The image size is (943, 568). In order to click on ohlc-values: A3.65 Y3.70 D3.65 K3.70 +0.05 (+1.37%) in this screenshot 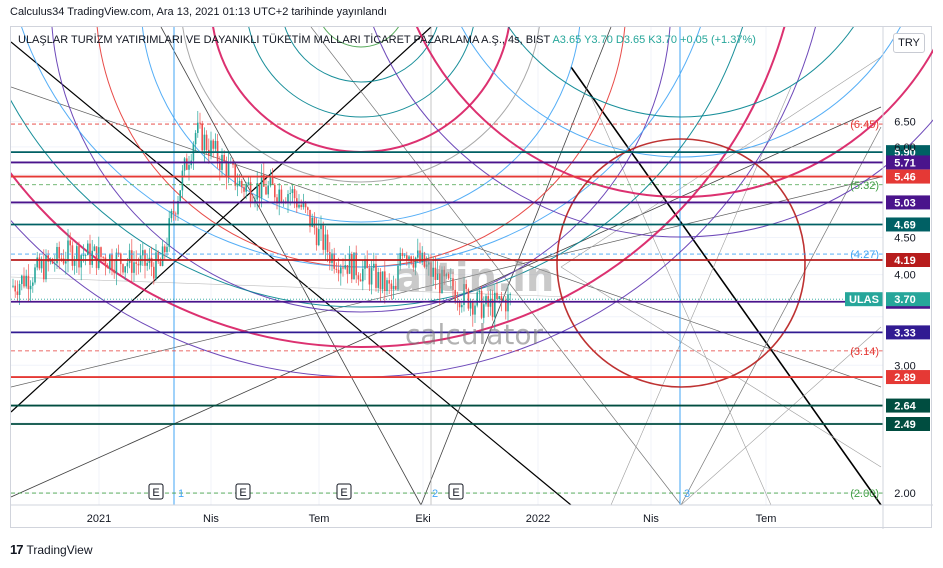, I will do `click(654, 40)`.